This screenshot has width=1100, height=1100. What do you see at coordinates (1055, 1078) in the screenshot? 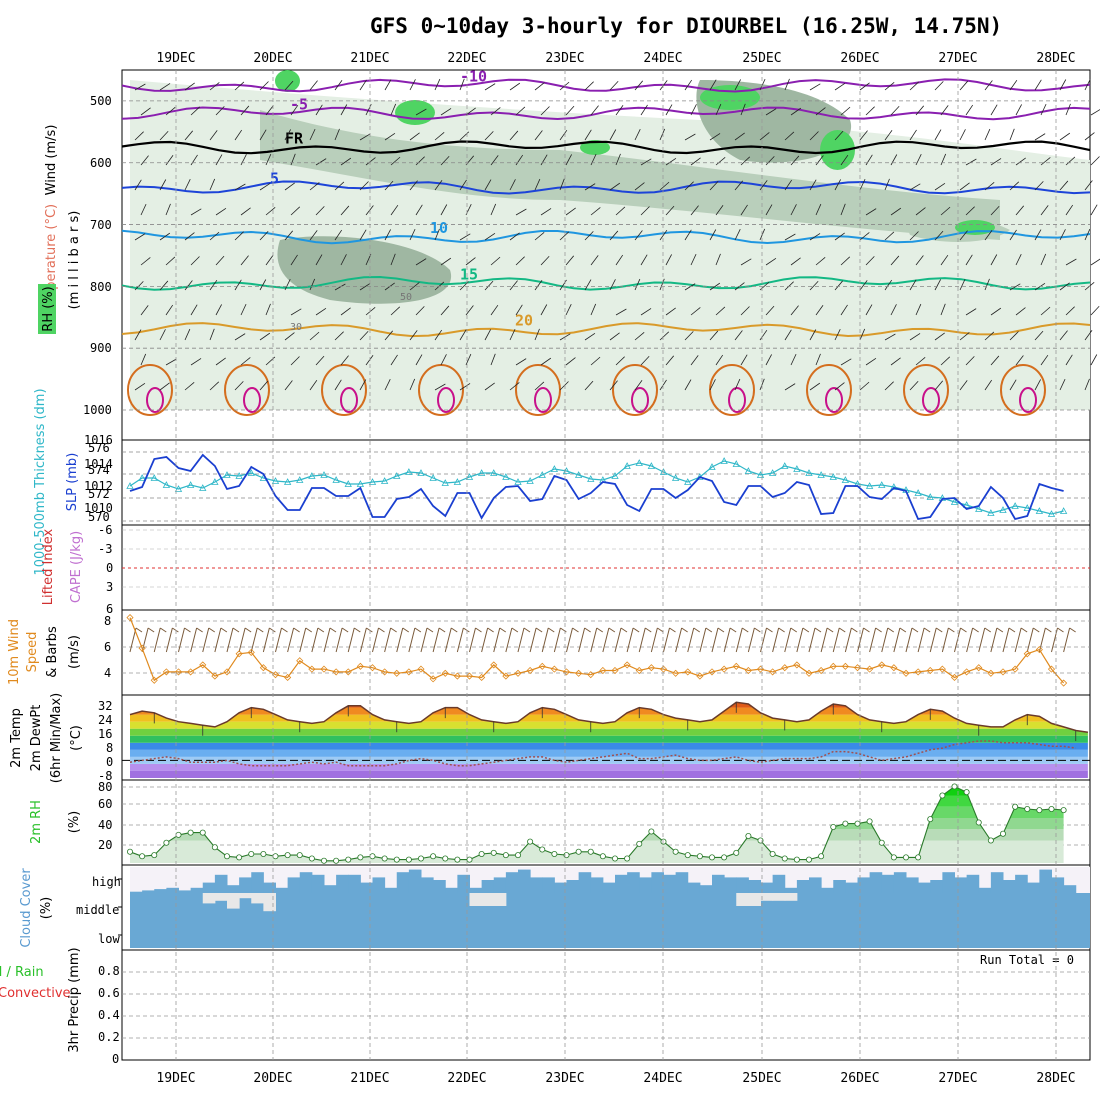
I see `date-bottom-28dec: 28DEC` at bounding box center [1055, 1078].